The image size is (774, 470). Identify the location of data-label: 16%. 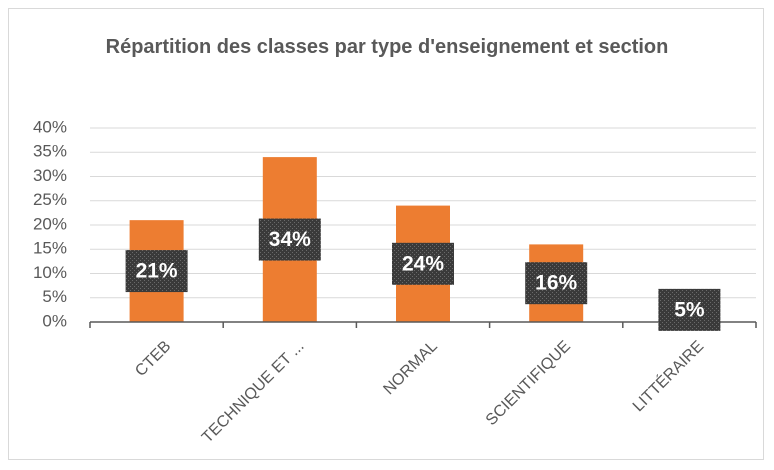
(556, 283).